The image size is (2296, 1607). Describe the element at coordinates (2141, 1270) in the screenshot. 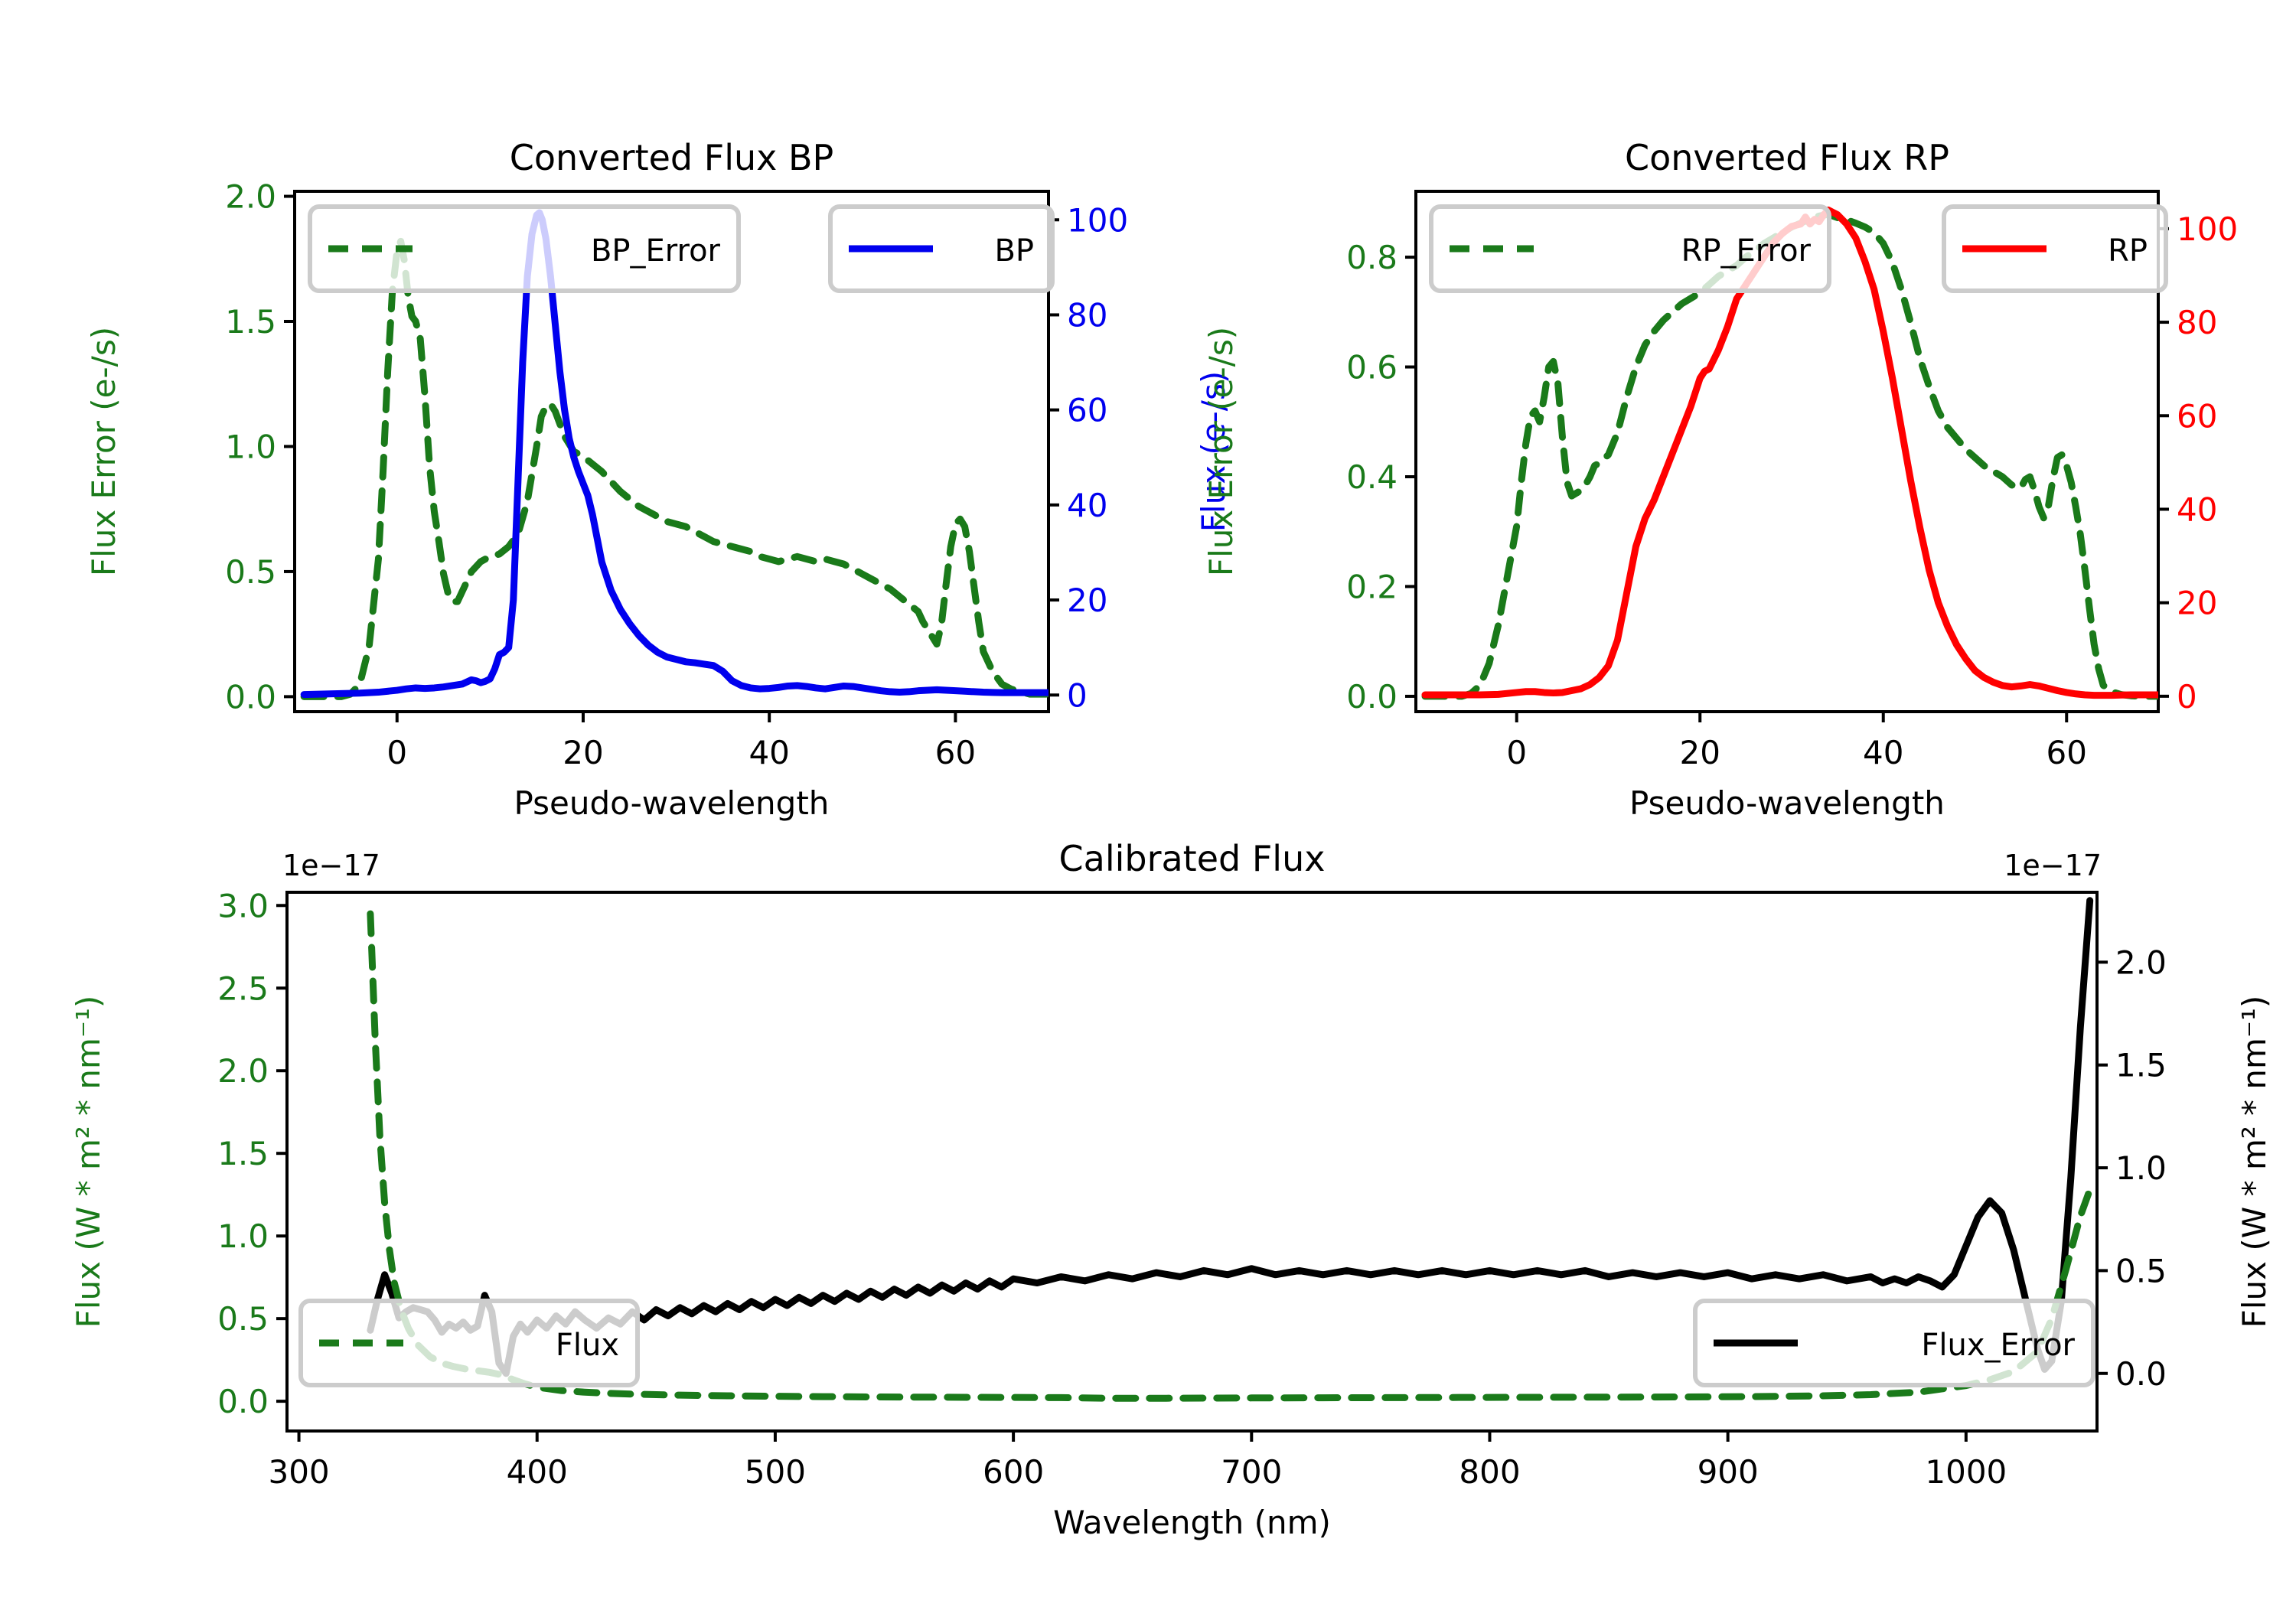

I see `y2-tick-label: 0.5` at that location.